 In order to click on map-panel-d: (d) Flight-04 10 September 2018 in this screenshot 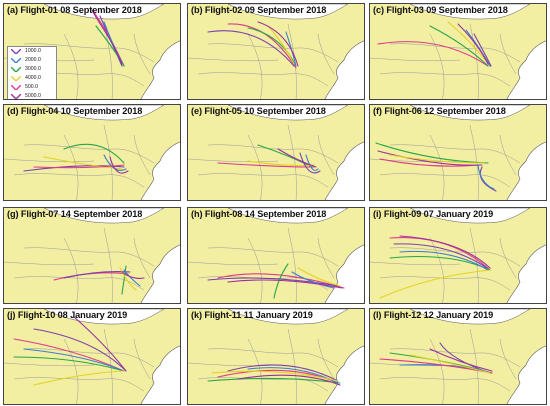, I will do `click(92, 152)`.